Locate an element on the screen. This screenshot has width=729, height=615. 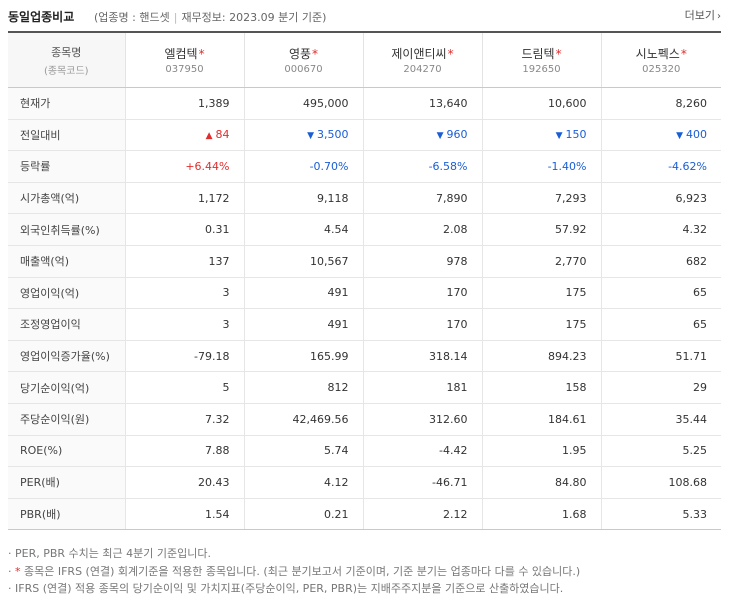
cell-value: 3,500 is located at coordinates (333, 135).